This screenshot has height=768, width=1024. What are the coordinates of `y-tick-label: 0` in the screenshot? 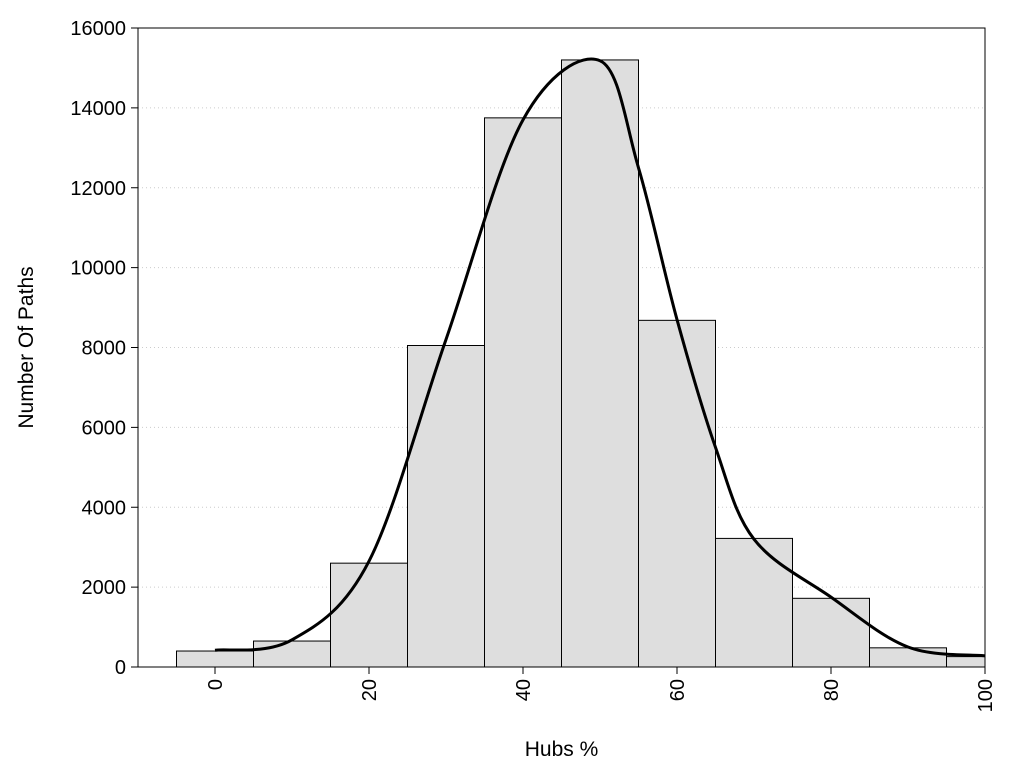 It's located at (120, 668).